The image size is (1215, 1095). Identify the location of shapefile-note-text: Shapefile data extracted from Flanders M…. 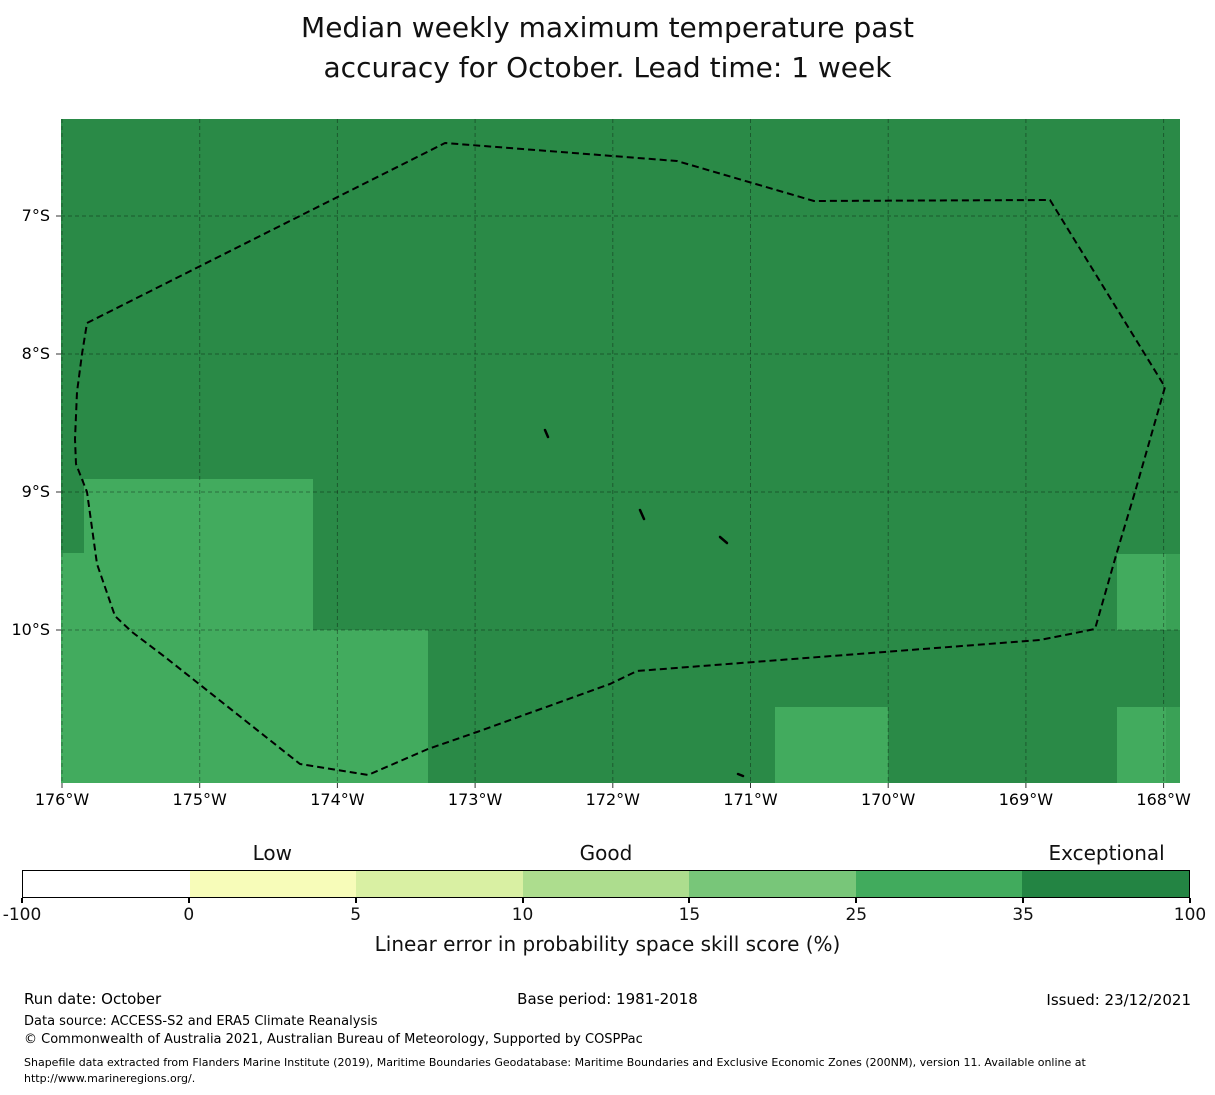
(555, 1070).